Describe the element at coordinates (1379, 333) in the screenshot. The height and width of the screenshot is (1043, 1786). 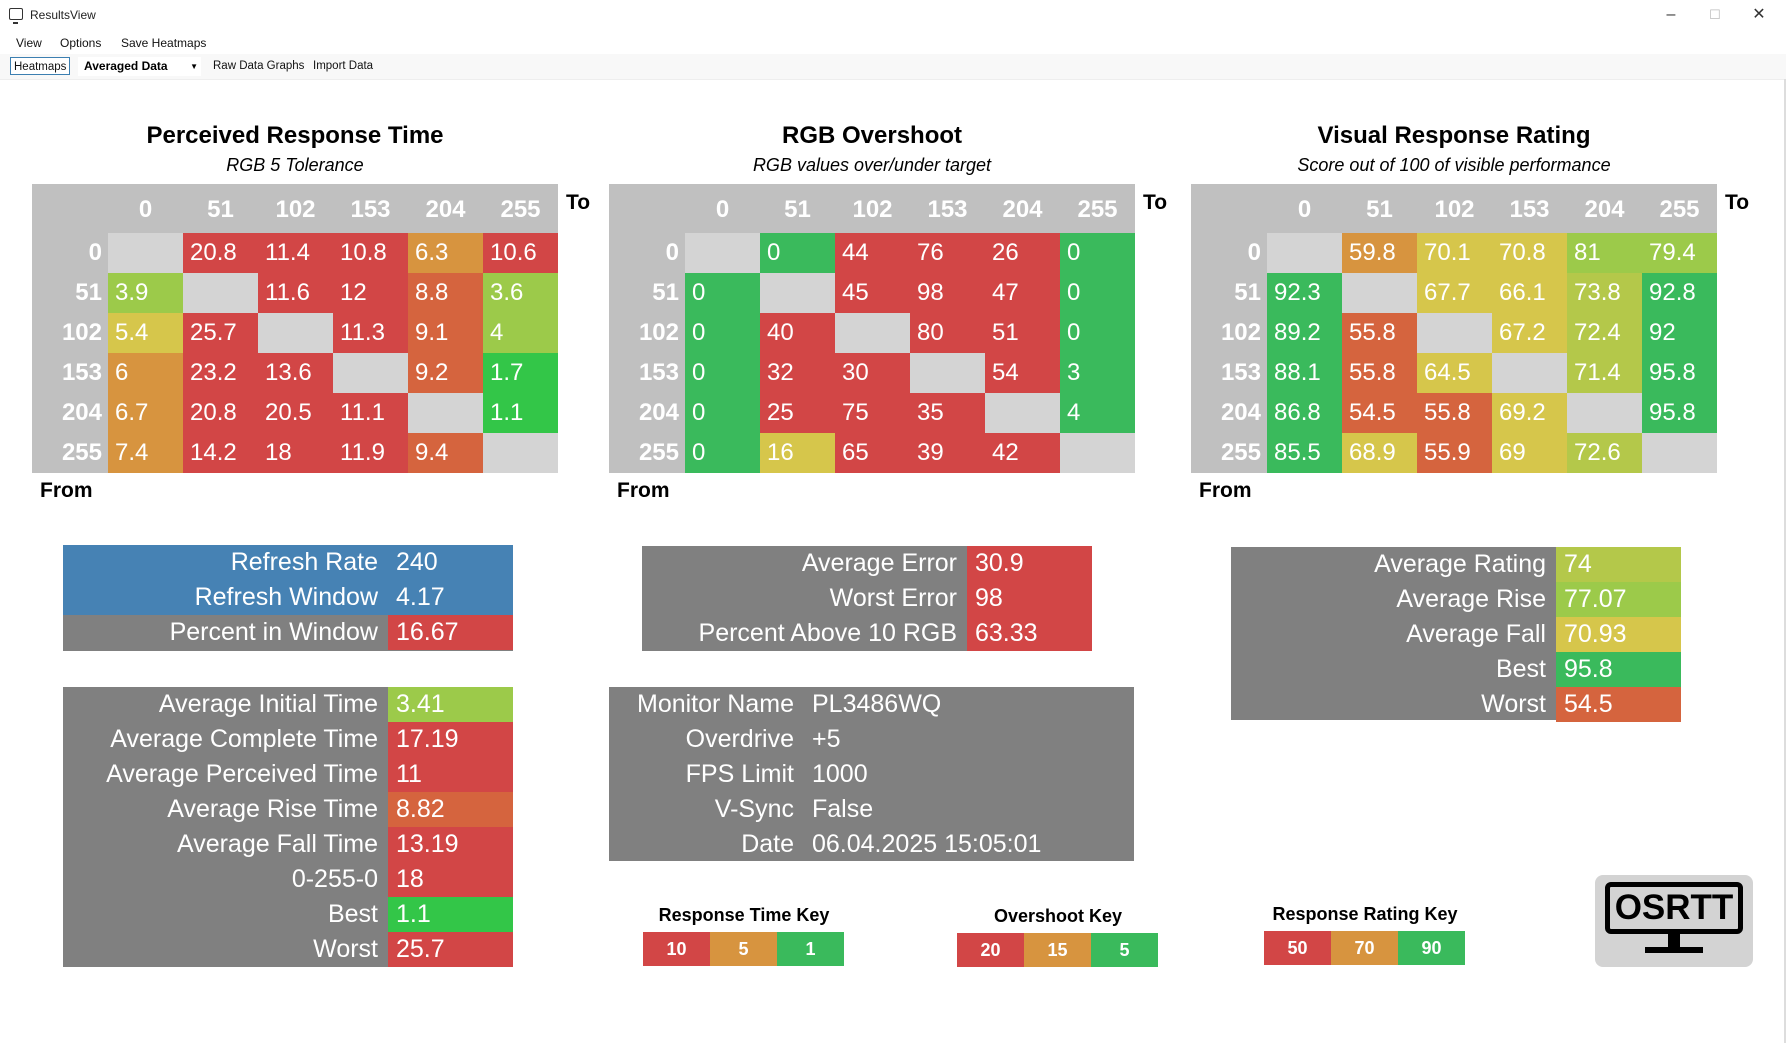
I see `heatmap-cell: 55.8` at that location.